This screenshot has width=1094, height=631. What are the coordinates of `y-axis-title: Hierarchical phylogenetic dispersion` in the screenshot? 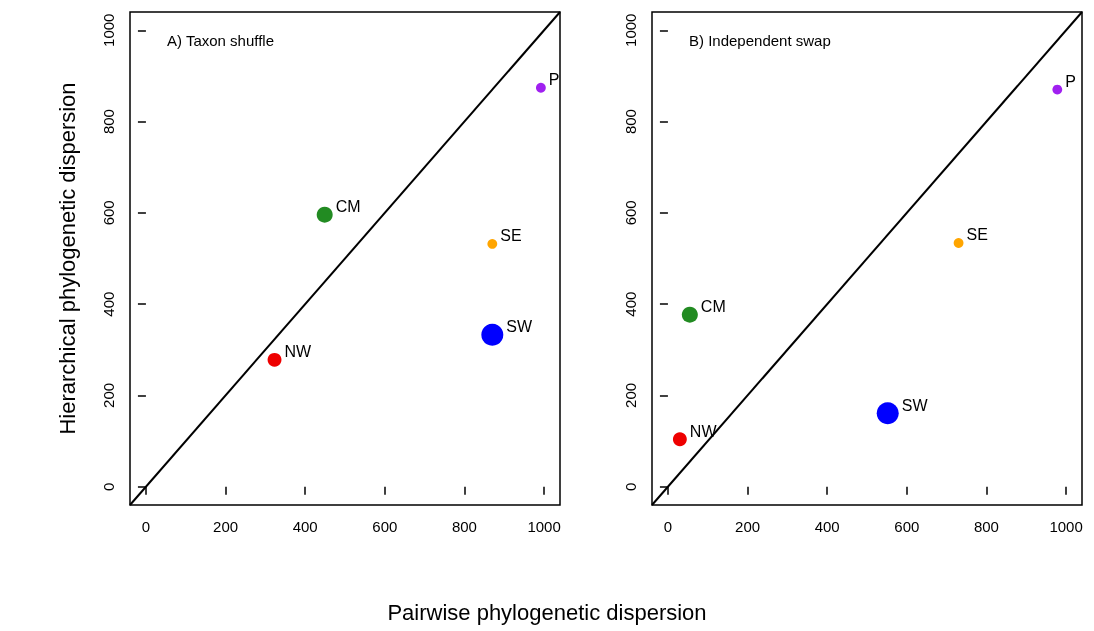 It's located at (67, 258).